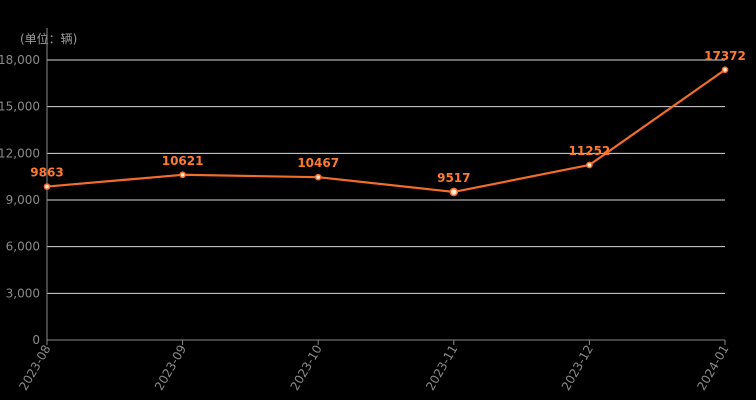  I want to click on data-label: 17372, so click(725, 56).